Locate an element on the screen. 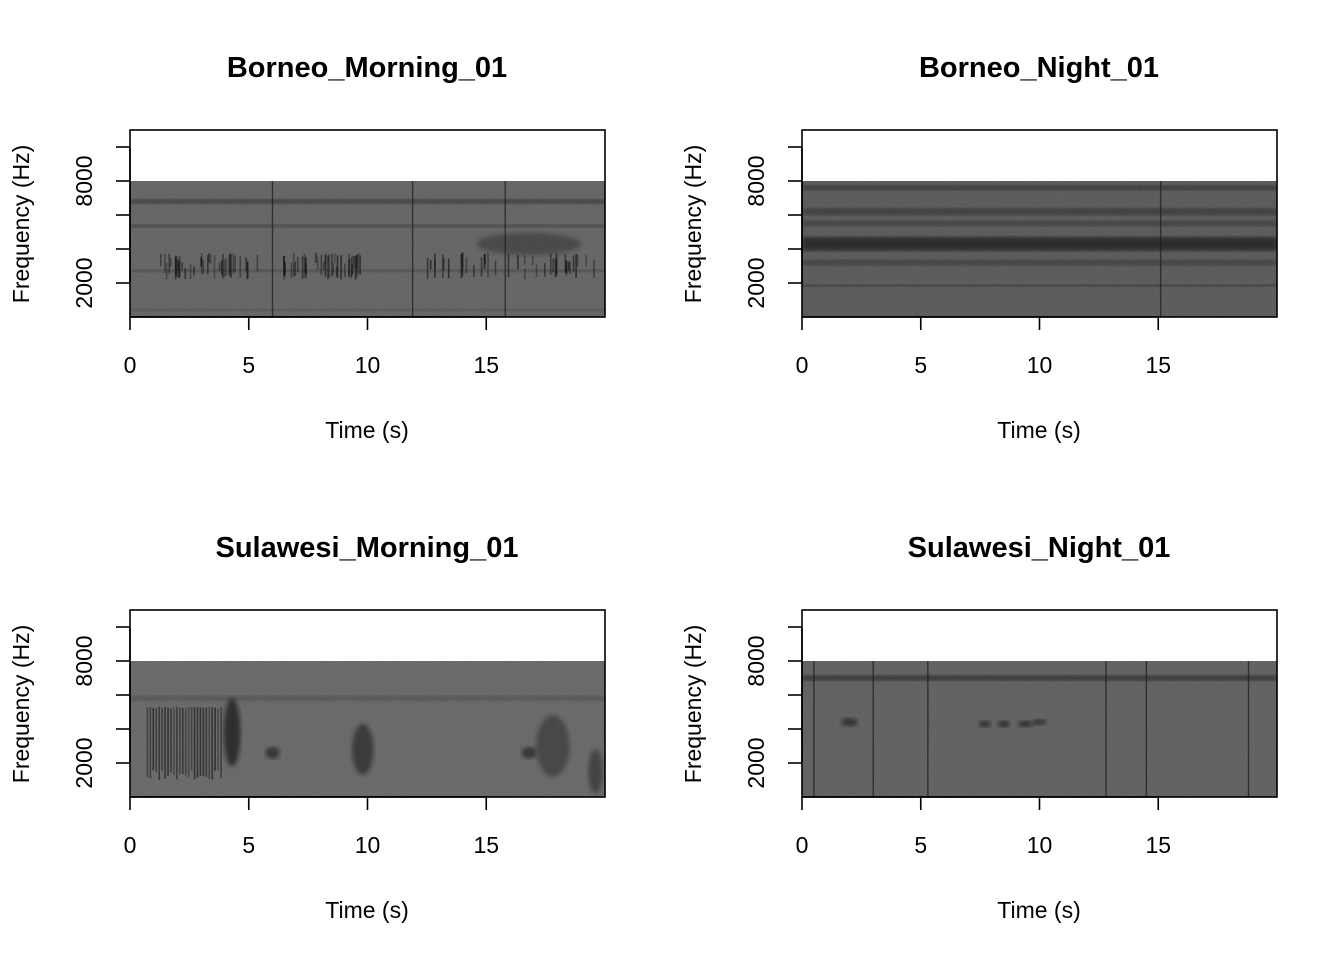  x-axis: 0 5 10 15 is located at coordinates (983, 347).